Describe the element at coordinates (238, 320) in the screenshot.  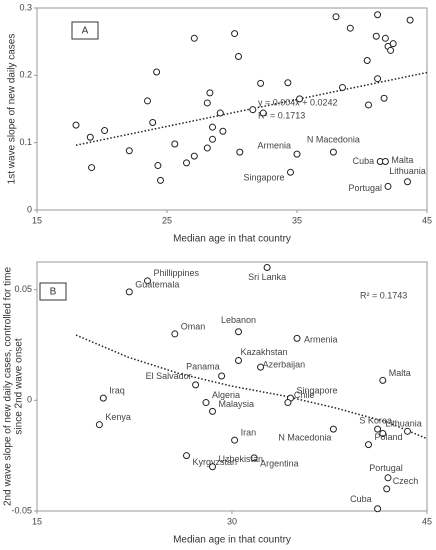
I see `point-label: Lebanon` at that location.